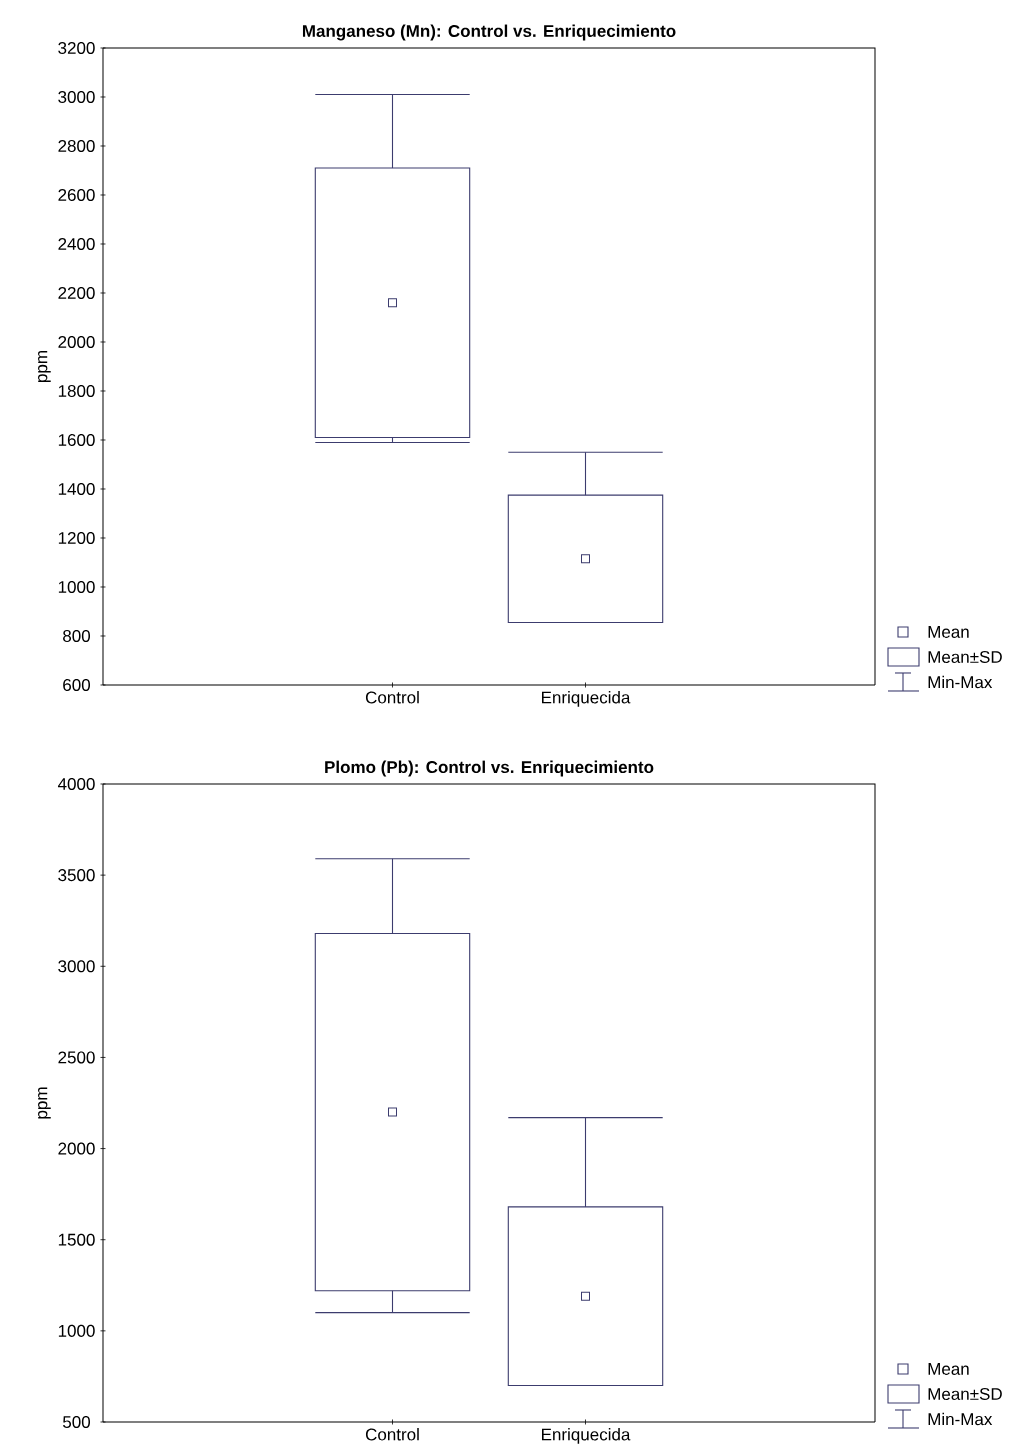 This screenshot has width=1024, height=1454. Describe the element at coordinates (76, 489) in the screenshot. I see `y-tick-label: 1400` at that location.